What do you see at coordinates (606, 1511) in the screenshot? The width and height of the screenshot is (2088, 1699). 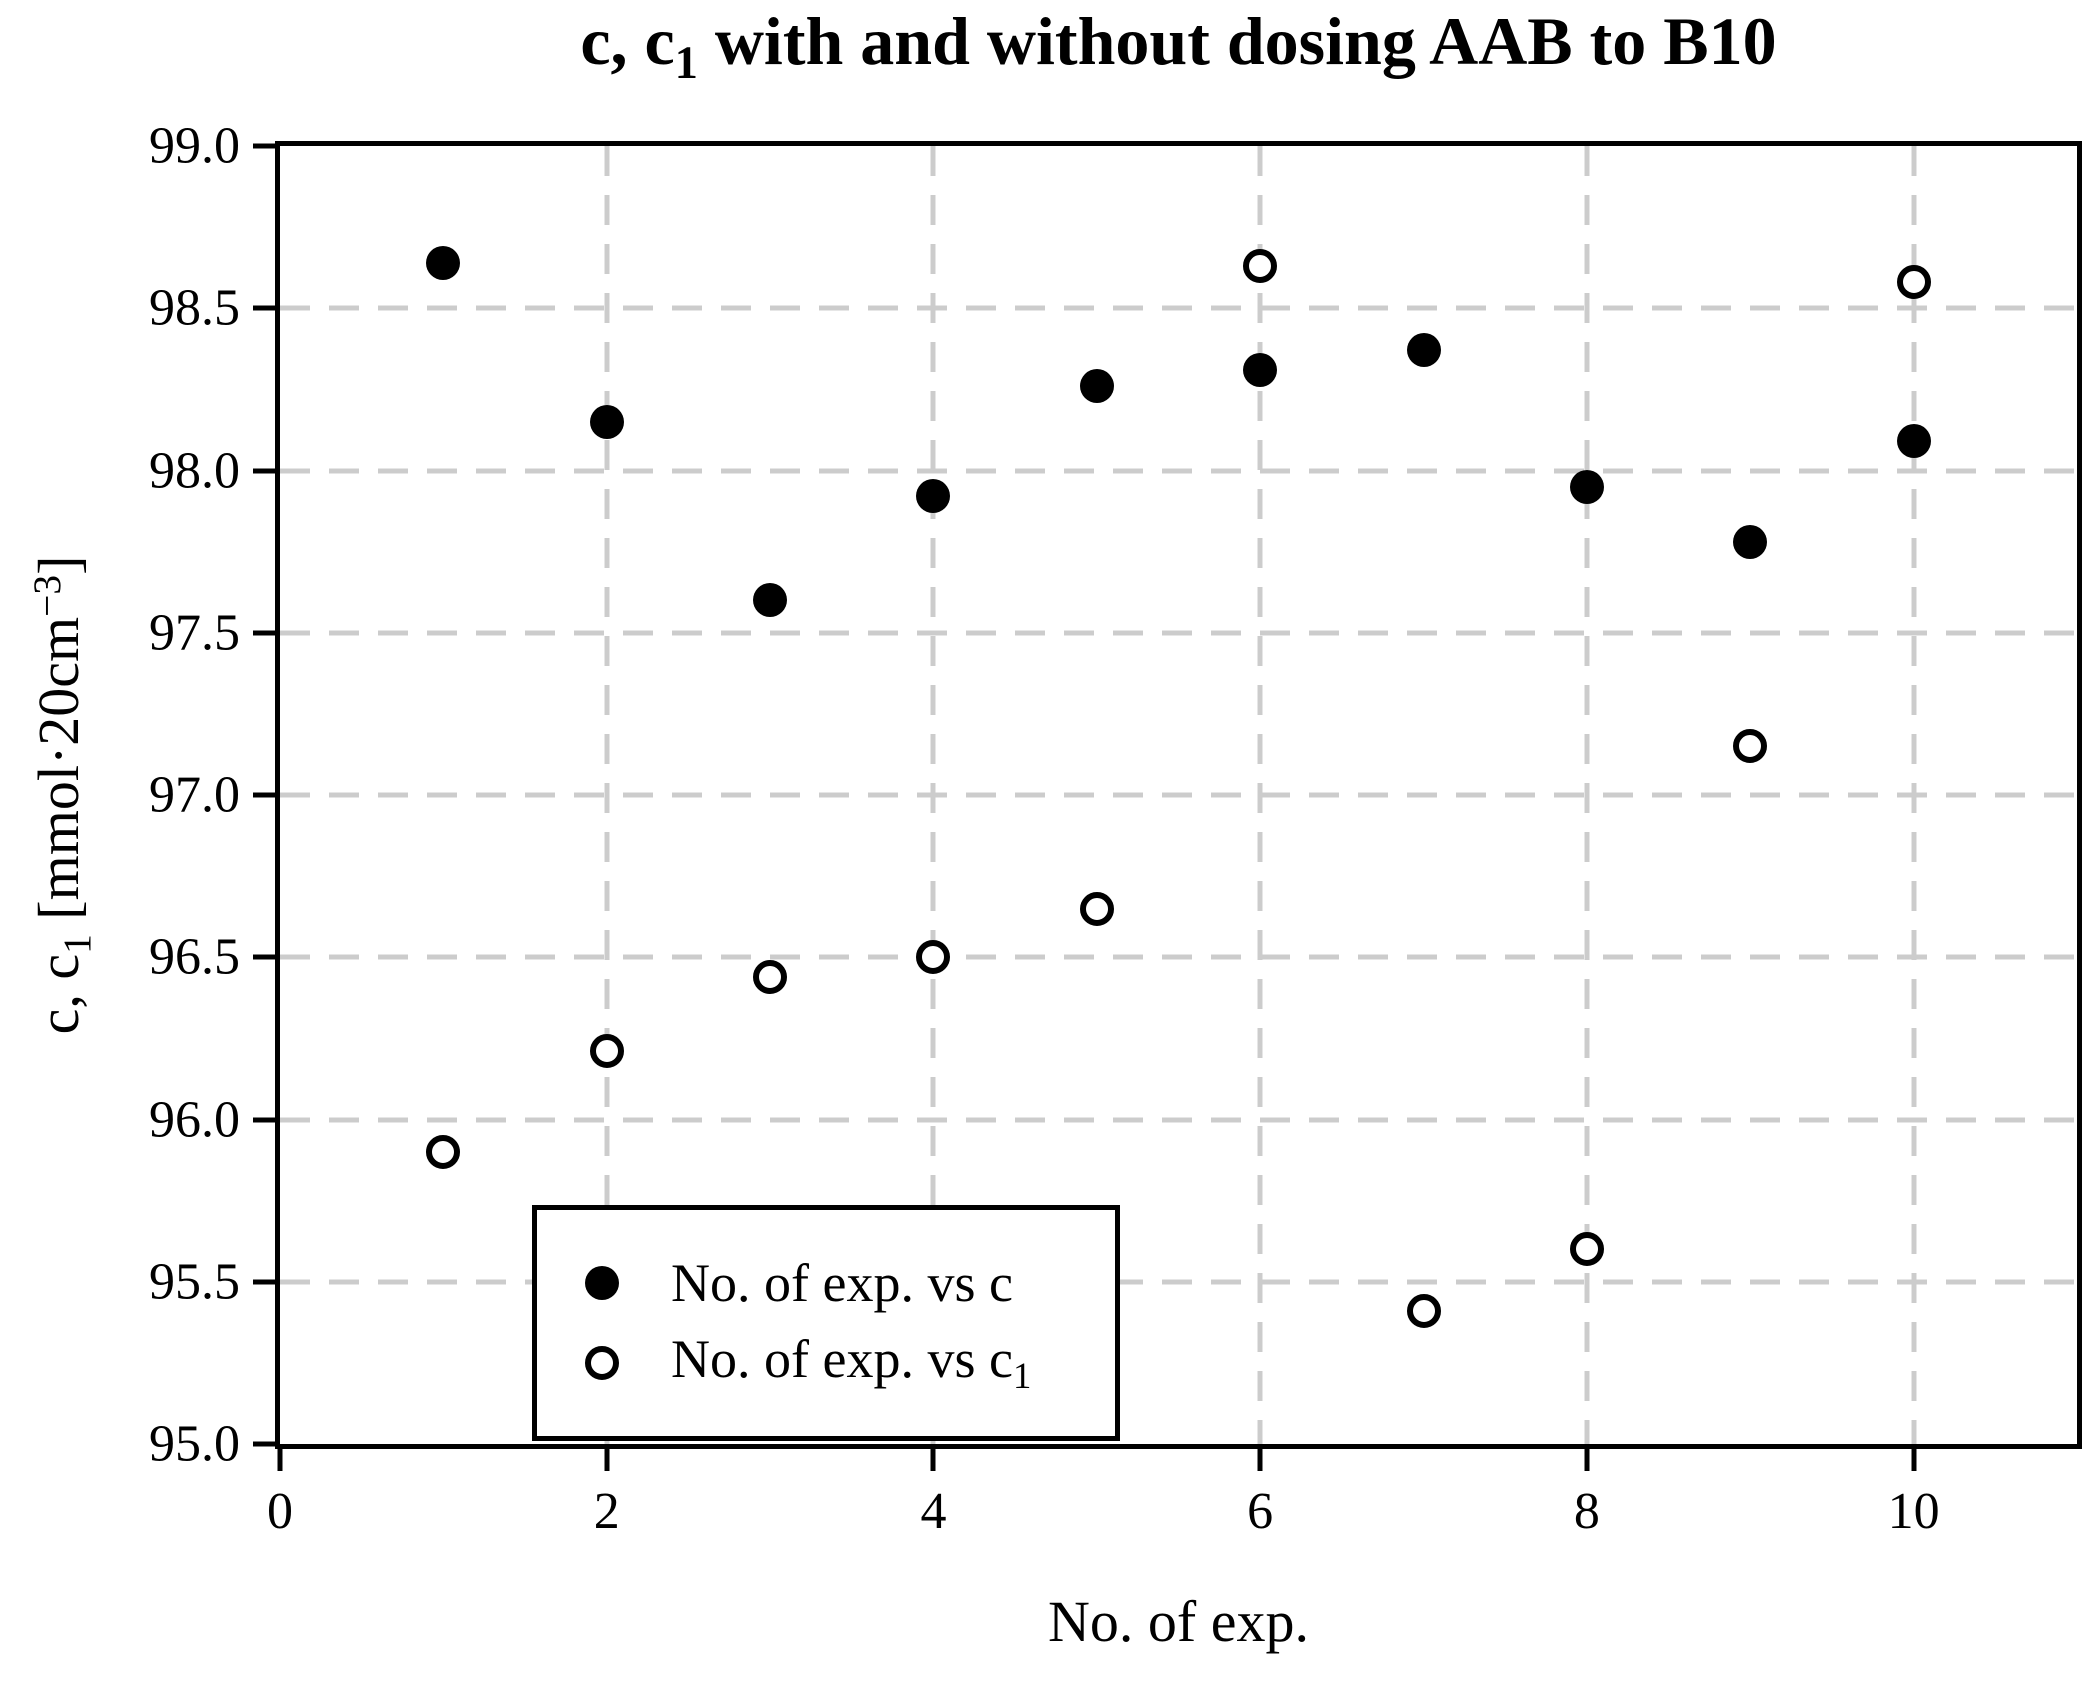 I see `x-tick-label: 2` at bounding box center [606, 1511].